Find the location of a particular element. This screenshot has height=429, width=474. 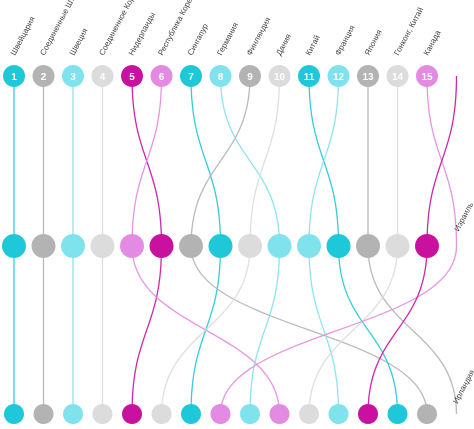

rank-number-11: 11 is located at coordinates (309, 77).